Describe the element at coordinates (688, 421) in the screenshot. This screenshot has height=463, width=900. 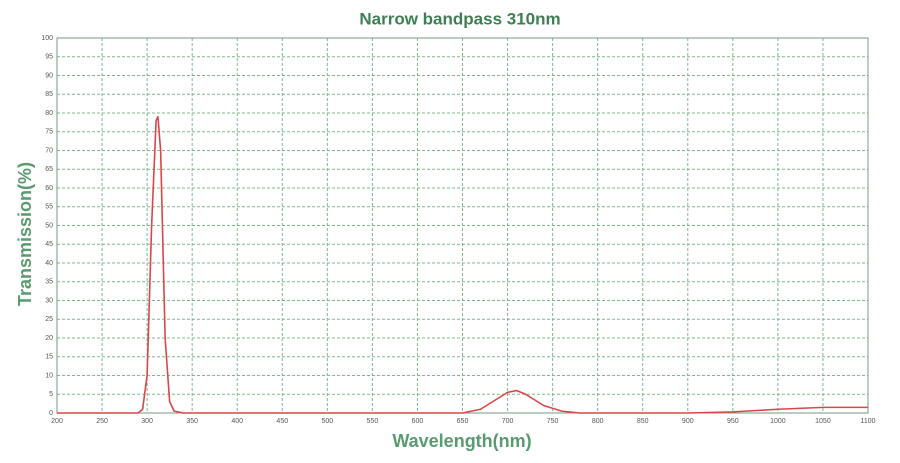
I see `x-tick-label: 900` at that location.